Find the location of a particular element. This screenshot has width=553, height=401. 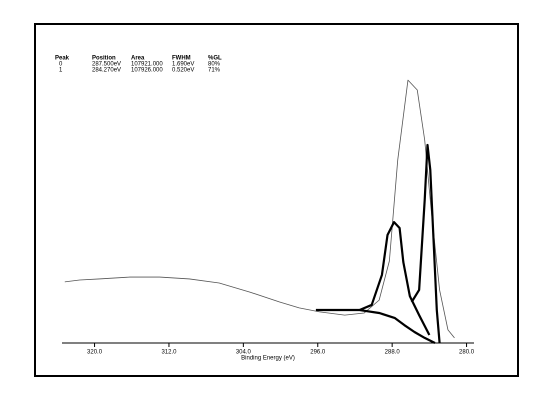

x-tick-label: 280.0 is located at coordinates (467, 353).